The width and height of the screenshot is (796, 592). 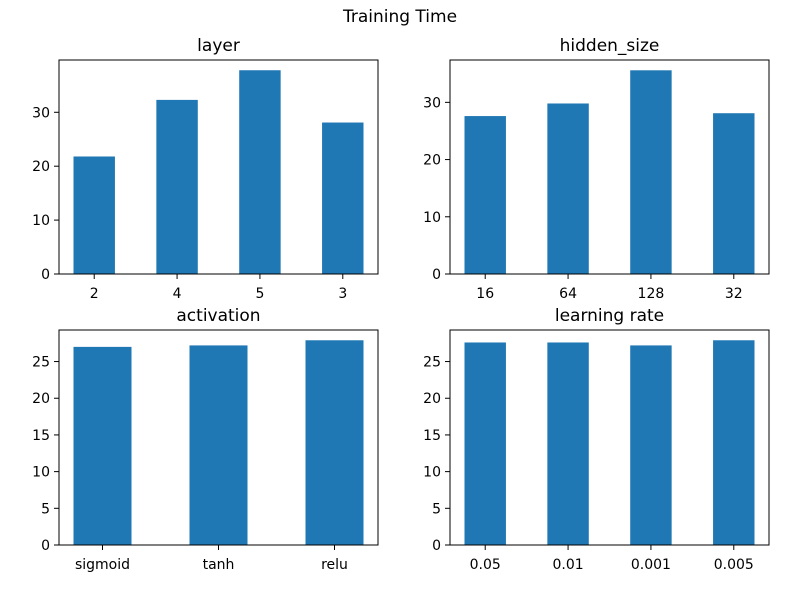 What do you see at coordinates (609, 316) in the screenshot?
I see `subplot-title: learning rate` at bounding box center [609, 316].